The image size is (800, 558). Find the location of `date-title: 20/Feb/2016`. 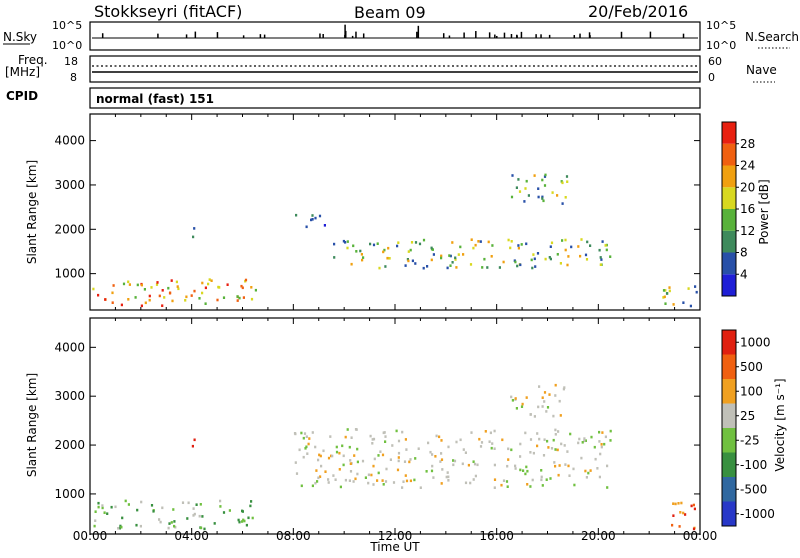

date-title: 20/Feb/2016 is located at coordinates (638, 11).